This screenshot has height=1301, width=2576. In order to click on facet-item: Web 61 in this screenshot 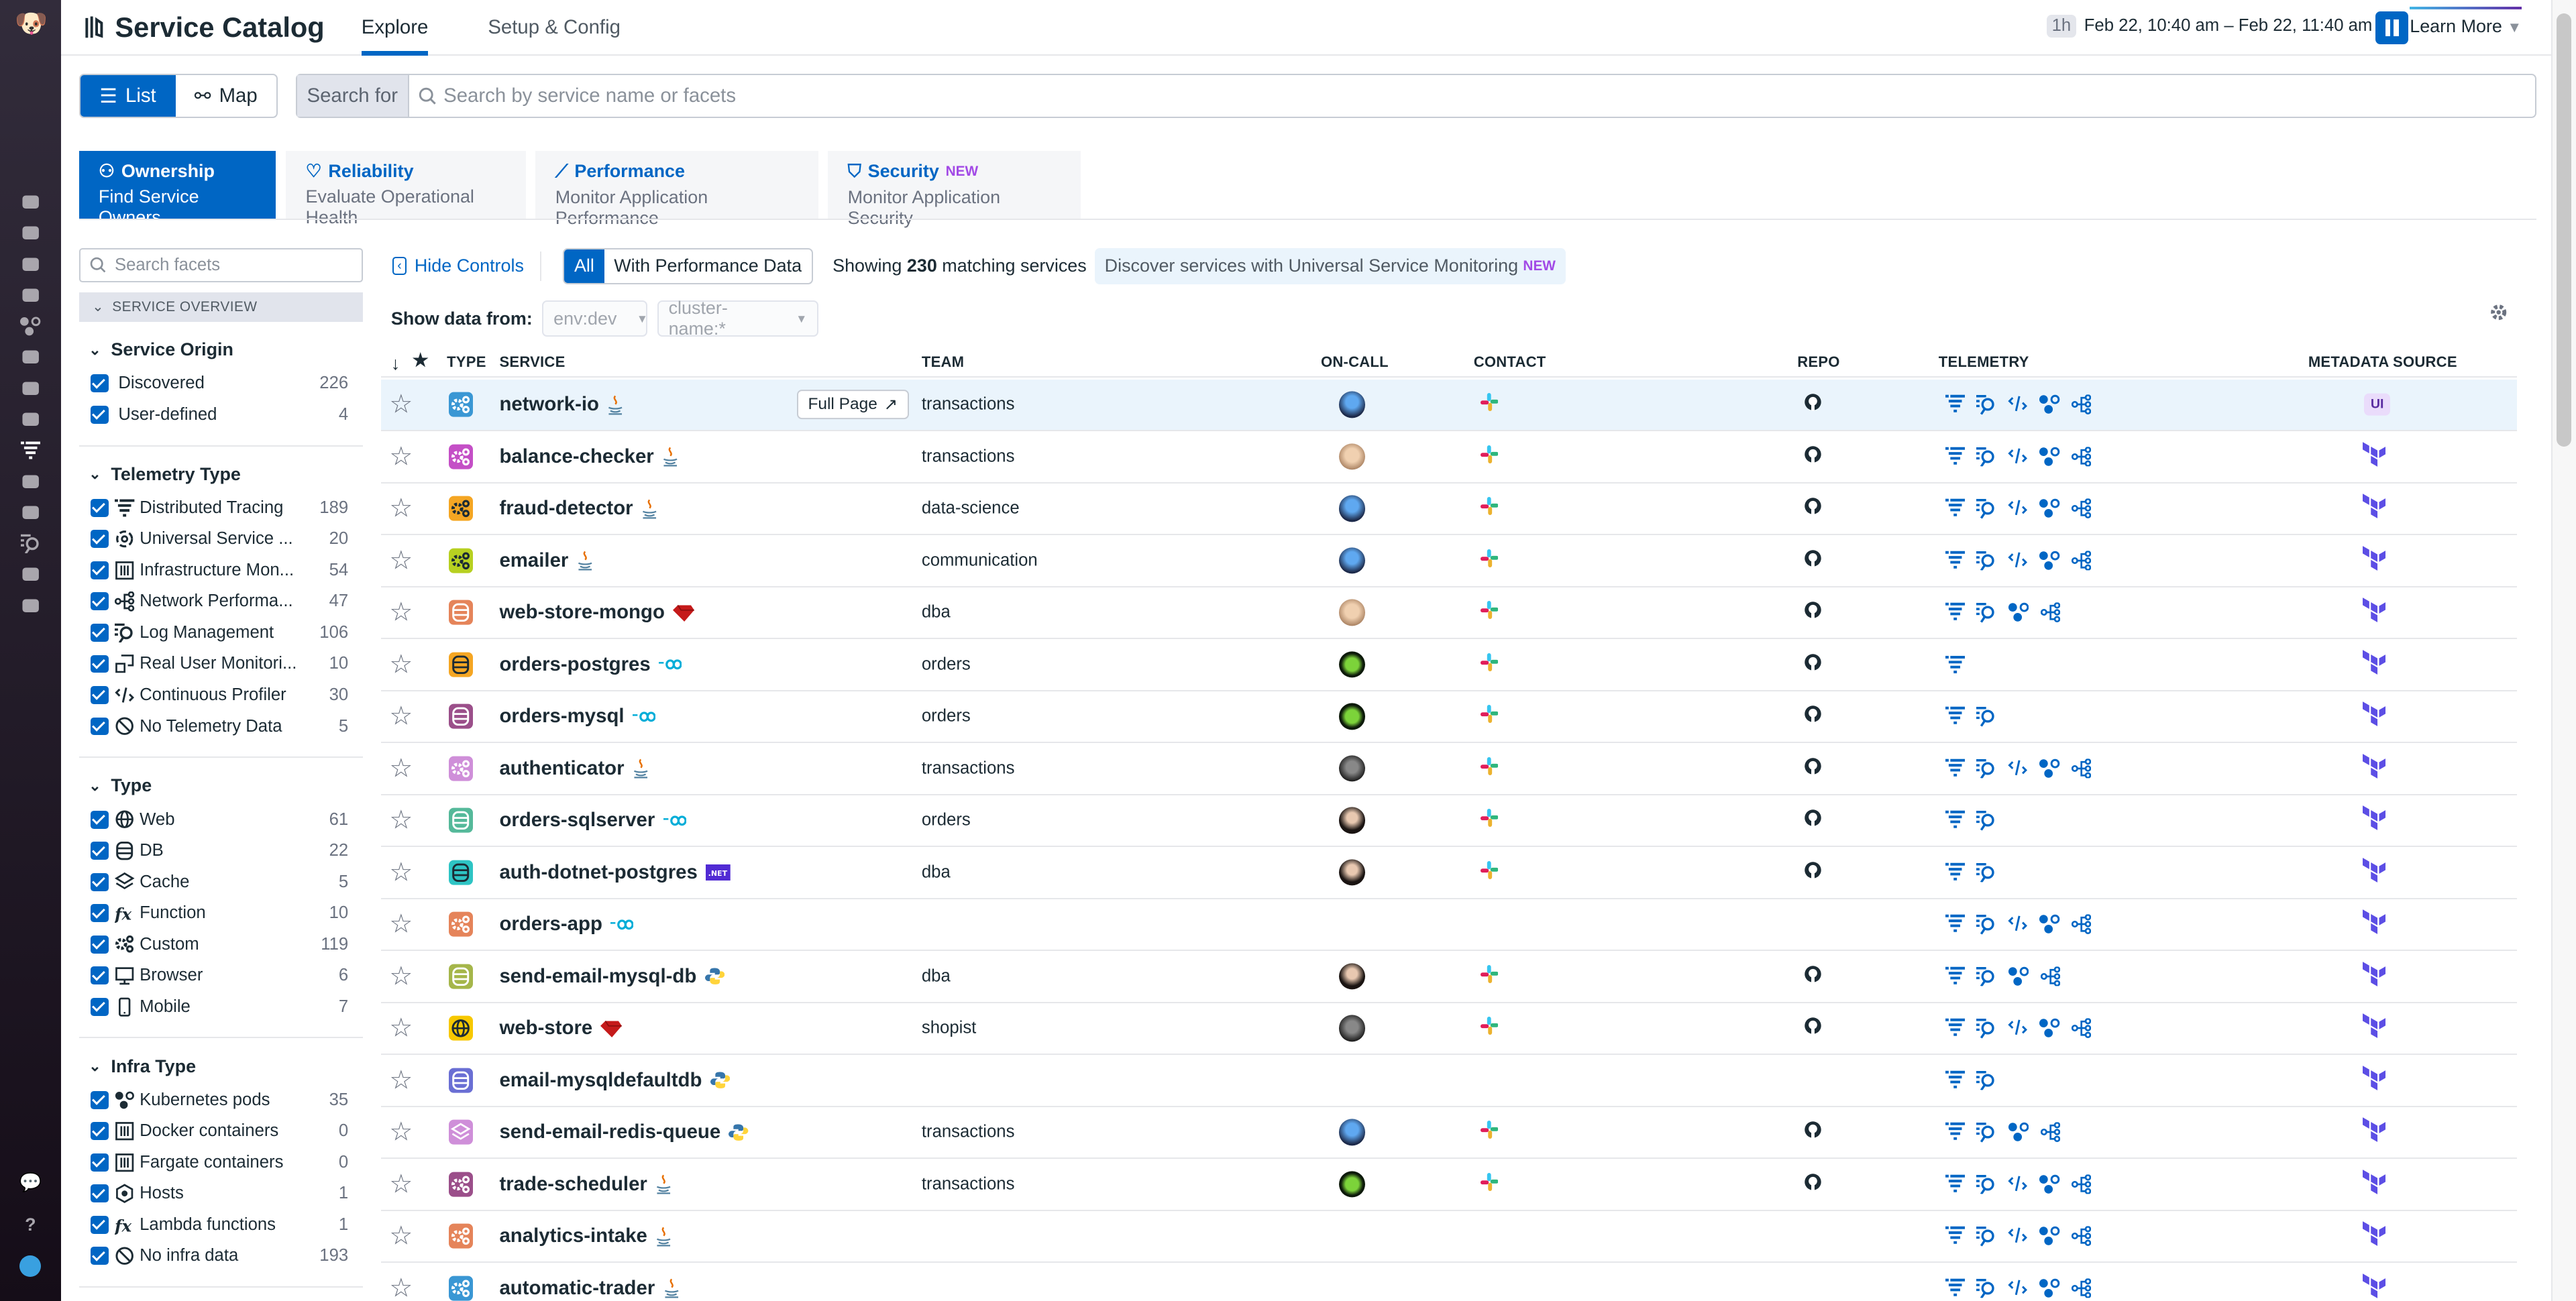, I will do `click(221, 820)`.